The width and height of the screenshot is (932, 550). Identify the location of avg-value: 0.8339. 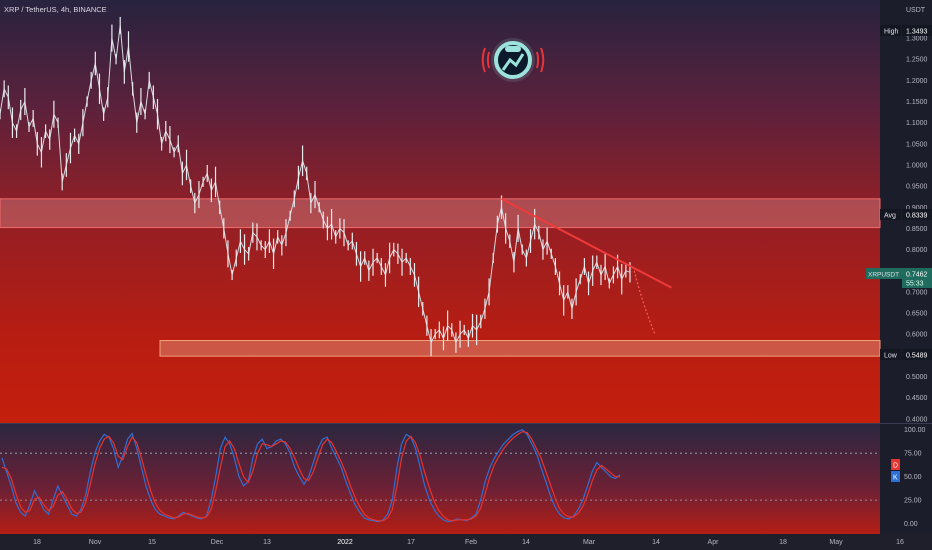
(917, 216).